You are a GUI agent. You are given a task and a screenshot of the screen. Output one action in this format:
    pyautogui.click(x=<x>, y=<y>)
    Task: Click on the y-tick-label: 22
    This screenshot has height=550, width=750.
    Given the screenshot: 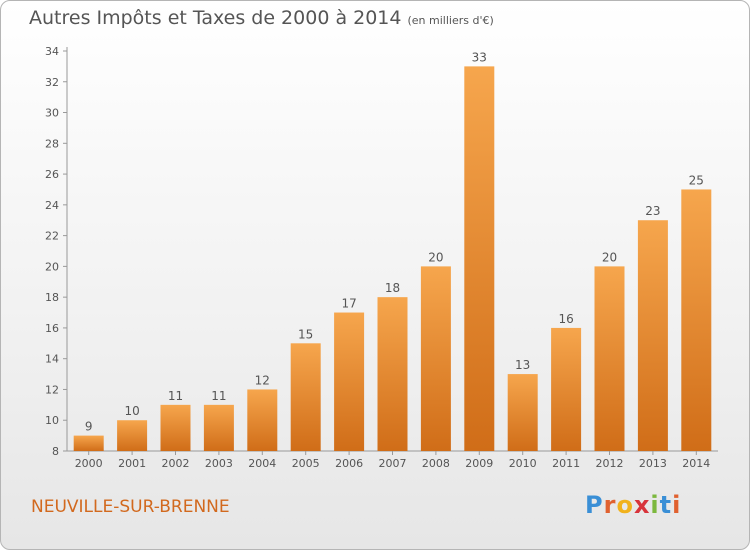 What is the action you would take?
    pyautogui.click(x=52, y=236)
    